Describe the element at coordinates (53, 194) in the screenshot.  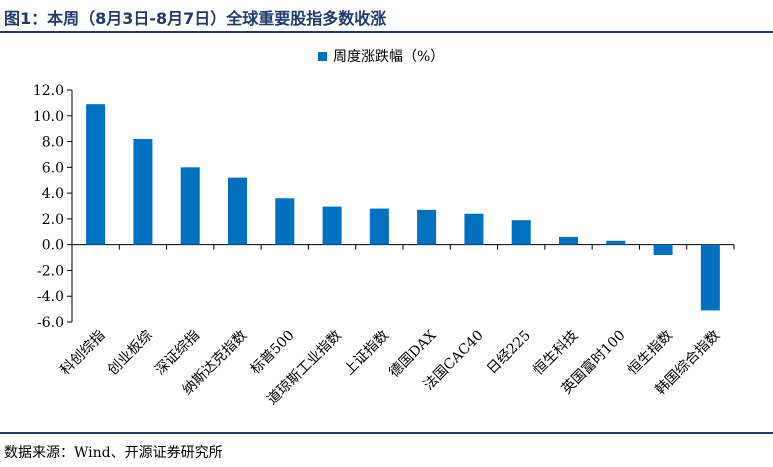
I see `y-tick-label: 4.0` at that location.